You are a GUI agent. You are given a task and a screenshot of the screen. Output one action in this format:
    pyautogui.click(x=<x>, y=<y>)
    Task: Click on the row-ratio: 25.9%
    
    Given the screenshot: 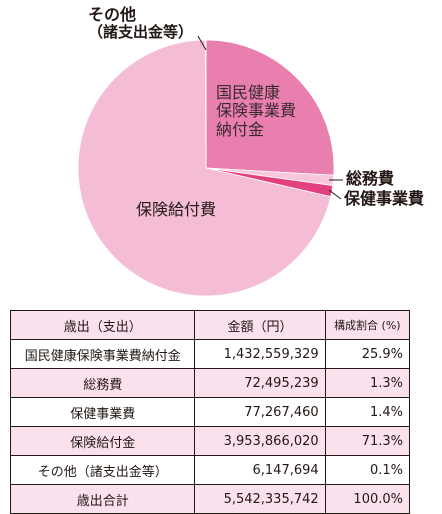 What is the action you would take?
    pyautogui.click(x=367, y=354)
    